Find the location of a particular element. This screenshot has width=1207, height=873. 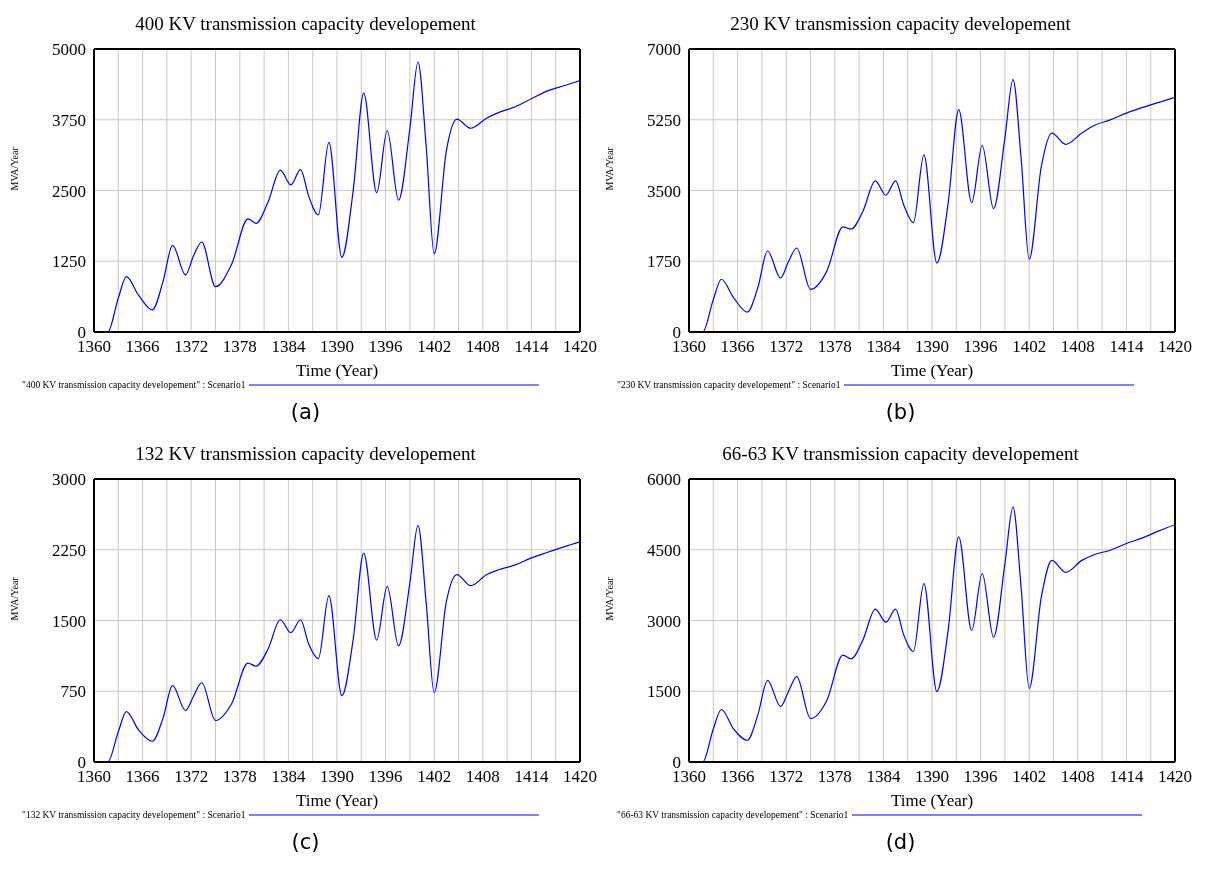

y-tick-label: 5250 is located at coordinates (664, 120).